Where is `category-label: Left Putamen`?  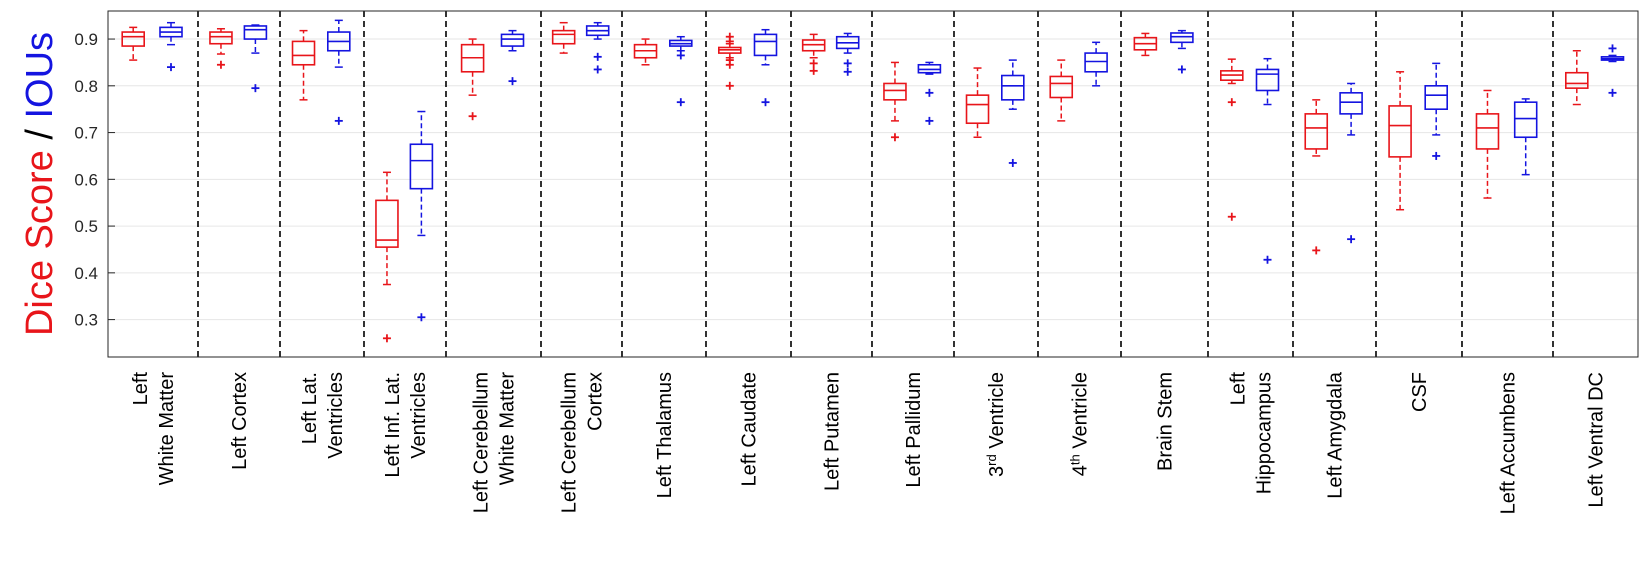
category-label: Left Putamen is located at coordinates (833, 431).